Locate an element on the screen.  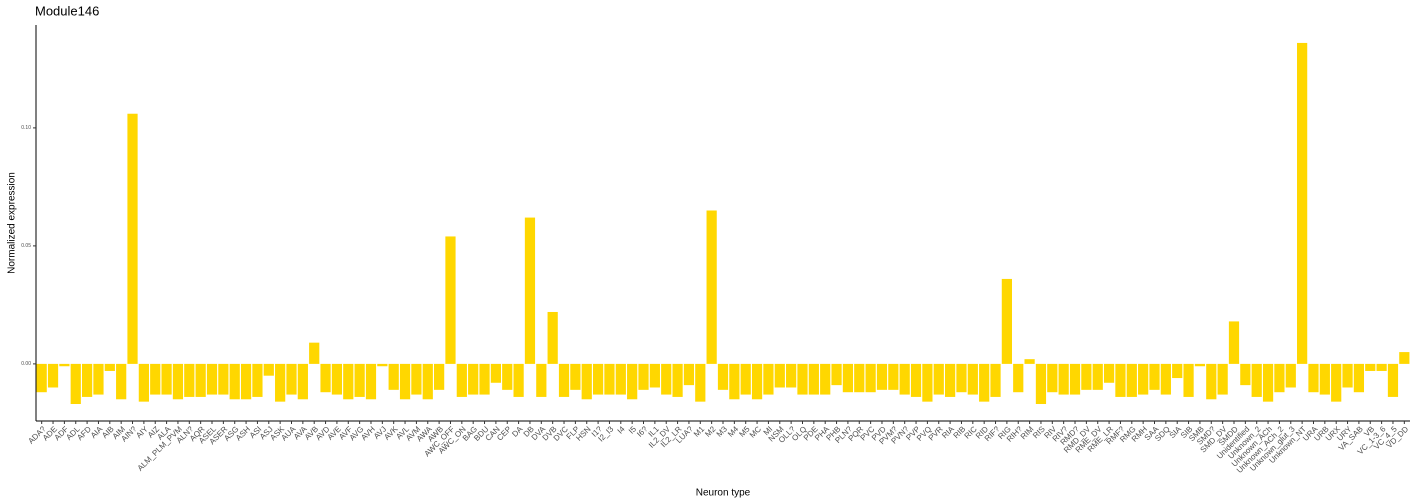
y-tick-label: 0.10 is located at coordinates (26, 128).